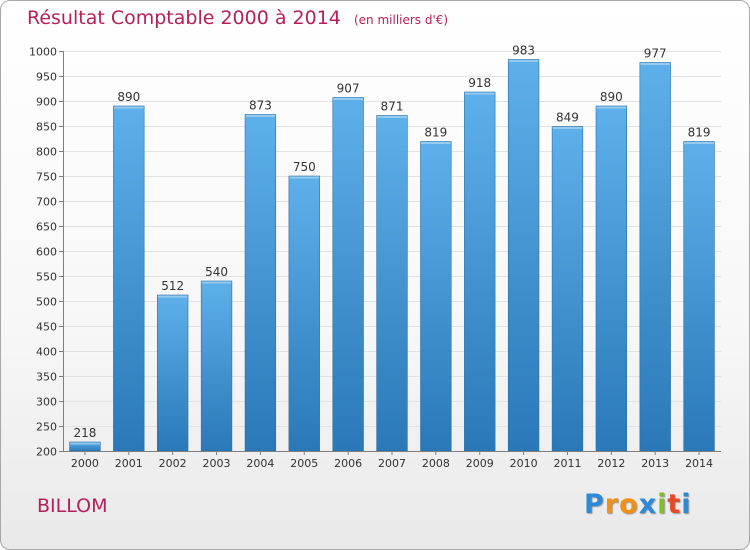 The height and width of the screenshot is (550, 750). Describe the element at coordinates (46, 327) in the screenshot. I see `y-tick-label: 450` at that location.